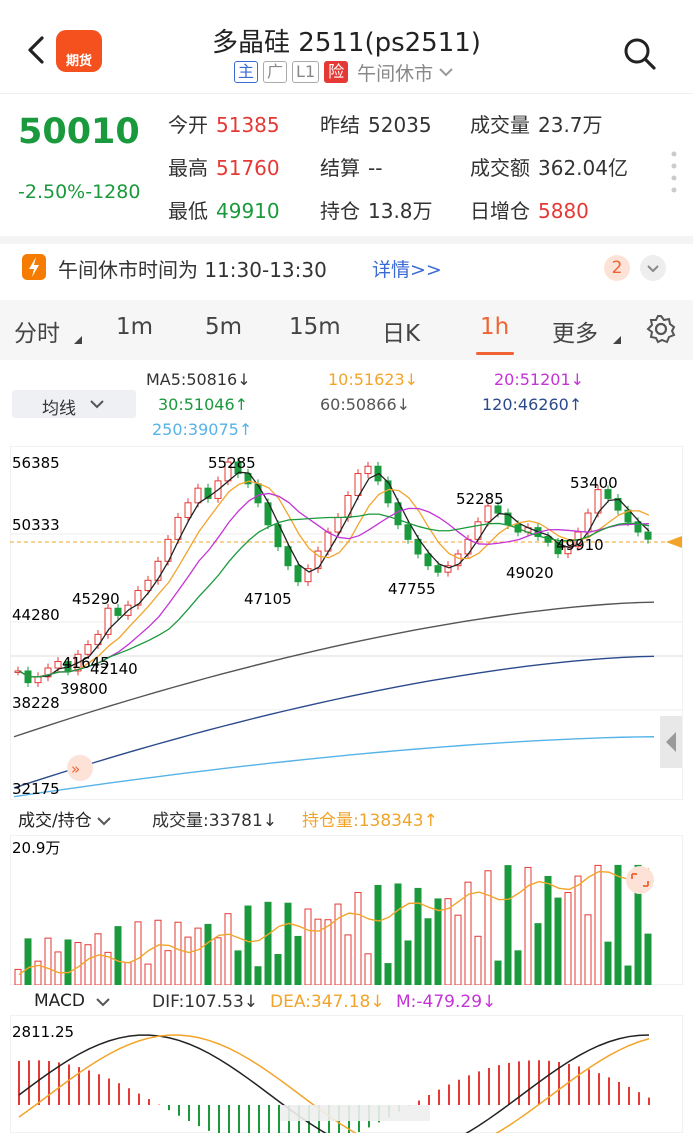 The height and width of the screenshot is (1133, 693). What do you see at coordinates (203, 404) in the screenshot?
I see `ma30-value: 30:51046↑` at bounding box center [203, 404].